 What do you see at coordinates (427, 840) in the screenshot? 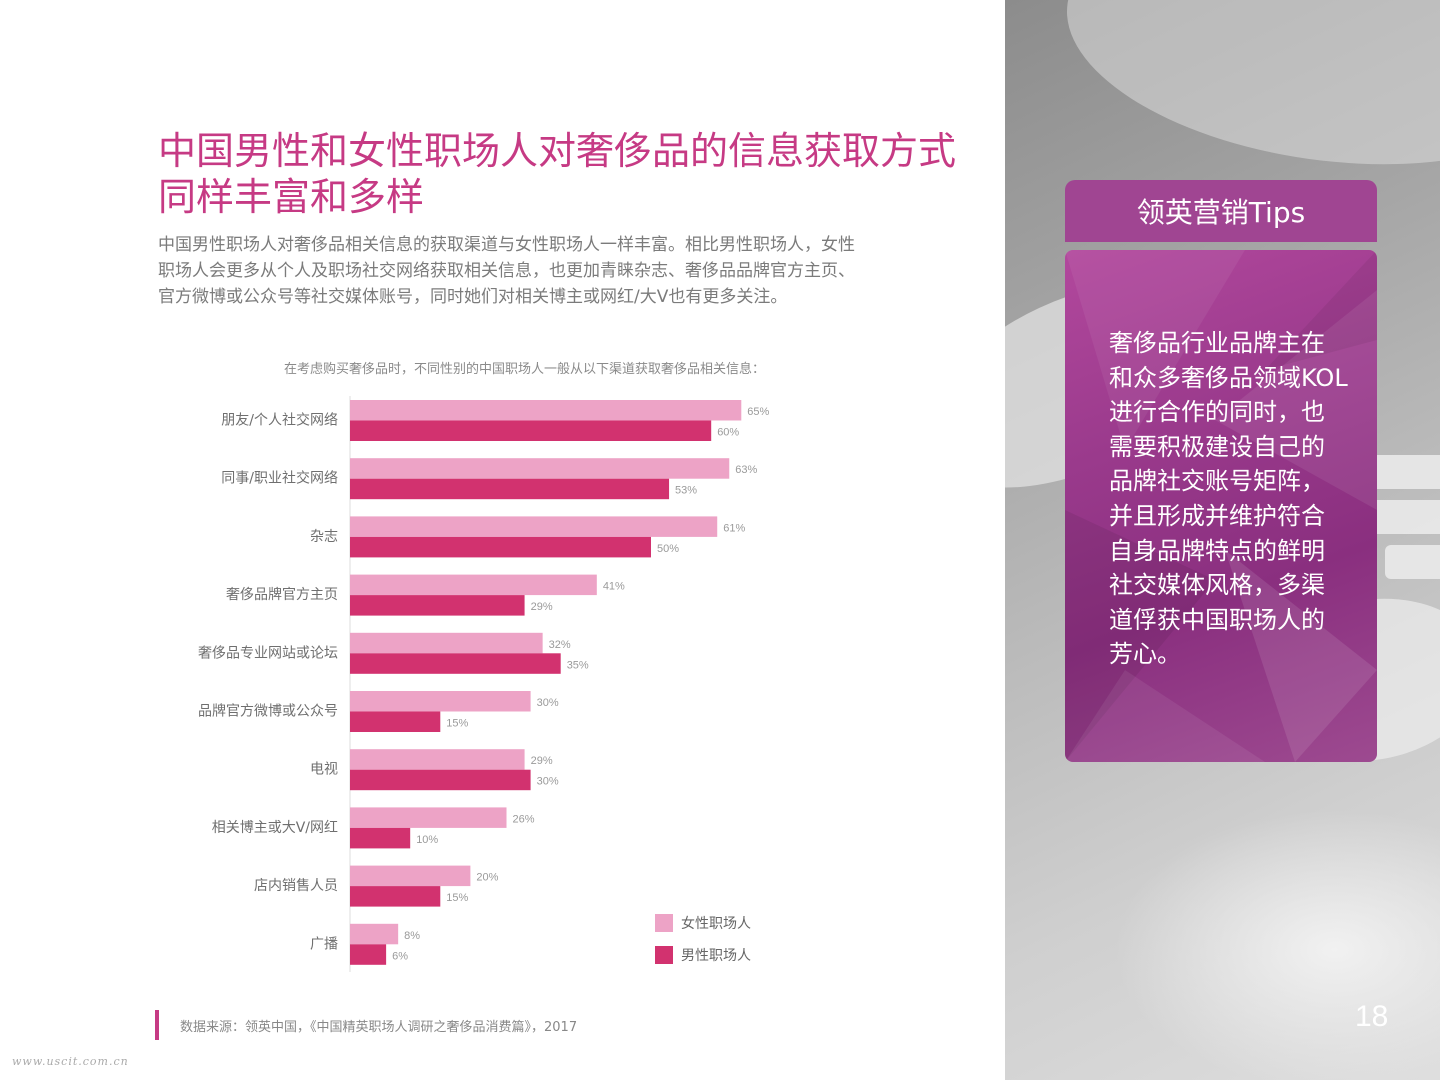
I see `data-label: 10%` at bounding box center [427, 840].